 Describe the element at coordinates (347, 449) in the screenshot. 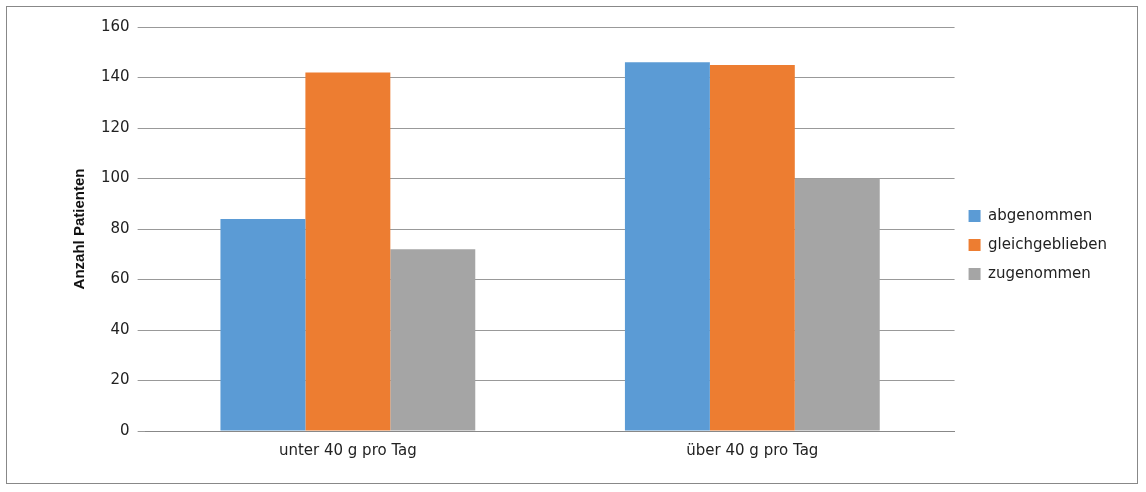

I see `x-tick-label: unter 40 g pro Tag` at that location.